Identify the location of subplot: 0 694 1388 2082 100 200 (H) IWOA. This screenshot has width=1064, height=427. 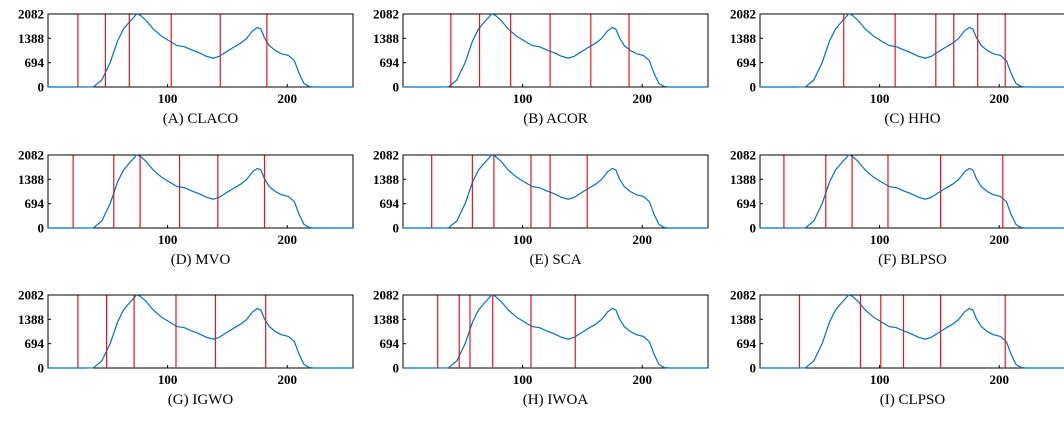
(541, 348).